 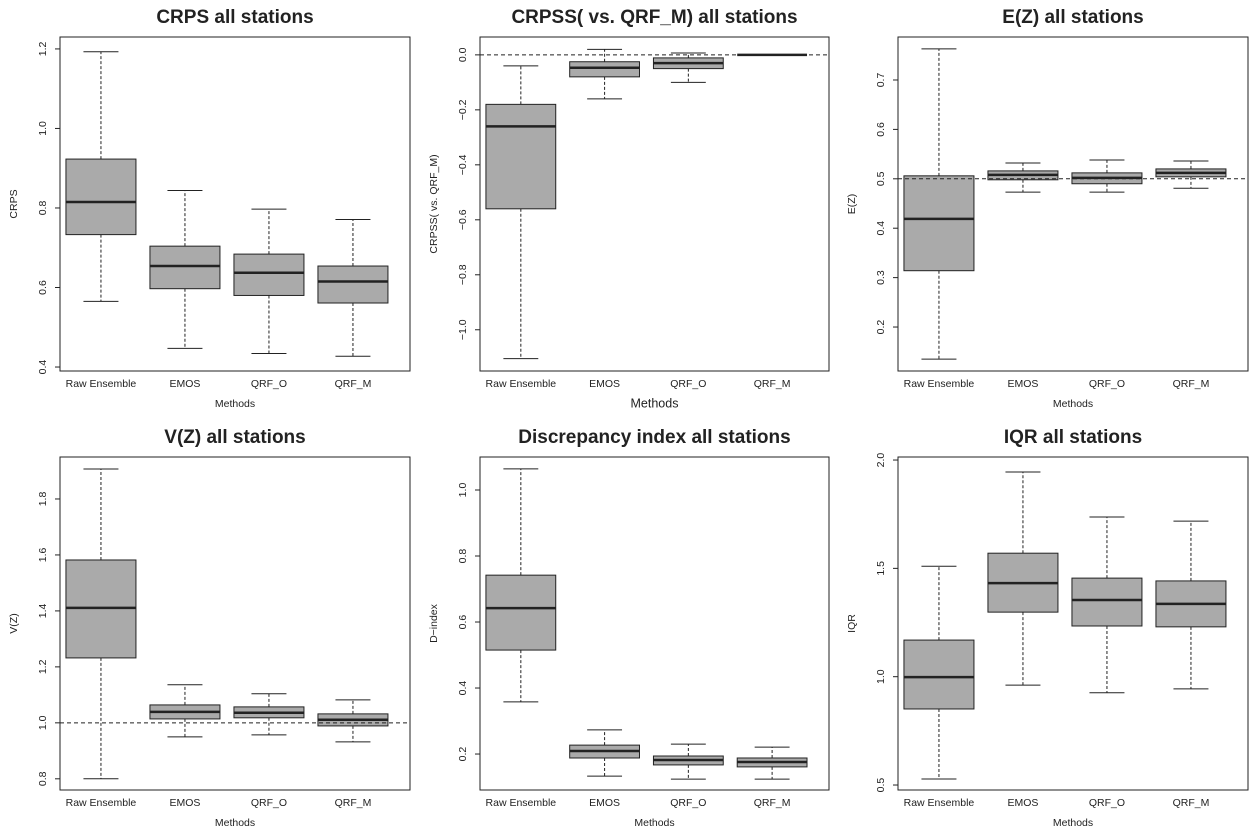 What do you see at coordinates (881, 568) in the screenshot?
I see `y-tick-label: 1.5` at bounding box center [881, 568].